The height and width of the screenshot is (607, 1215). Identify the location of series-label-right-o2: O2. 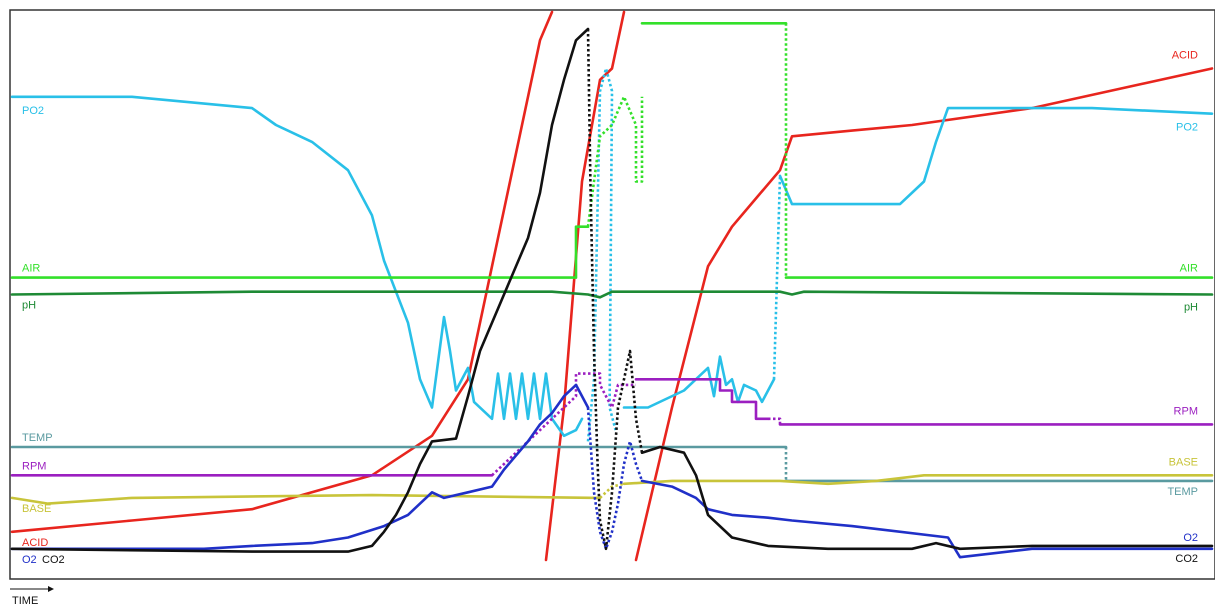
(1190, 538).